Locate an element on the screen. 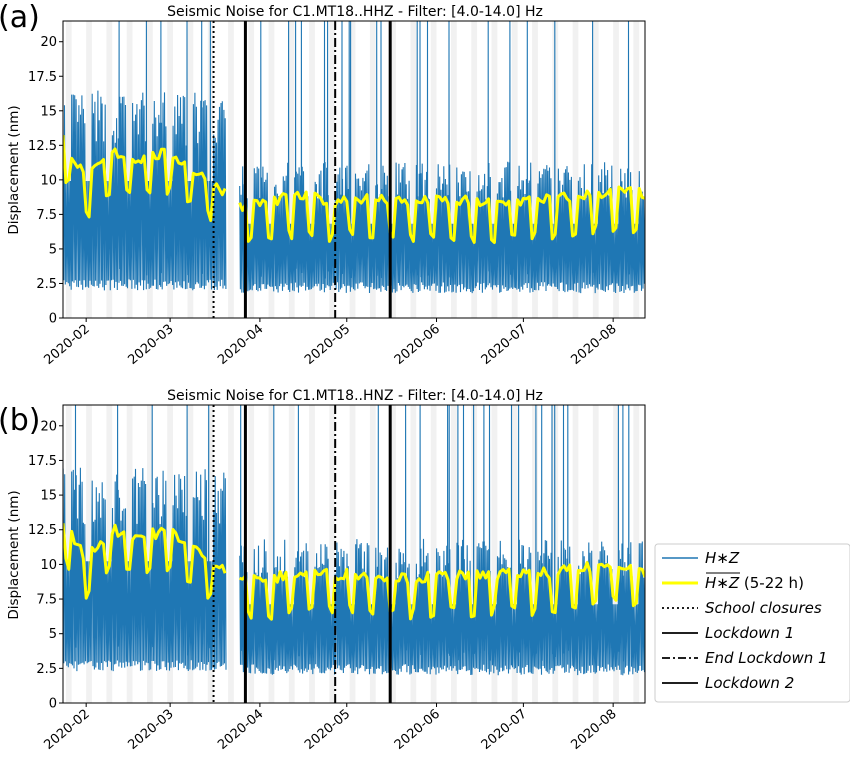 Image resolution: width=850 pixels, height=760 pixels. legend-item: Lockdown 2 is located at coordinates (728, 683).